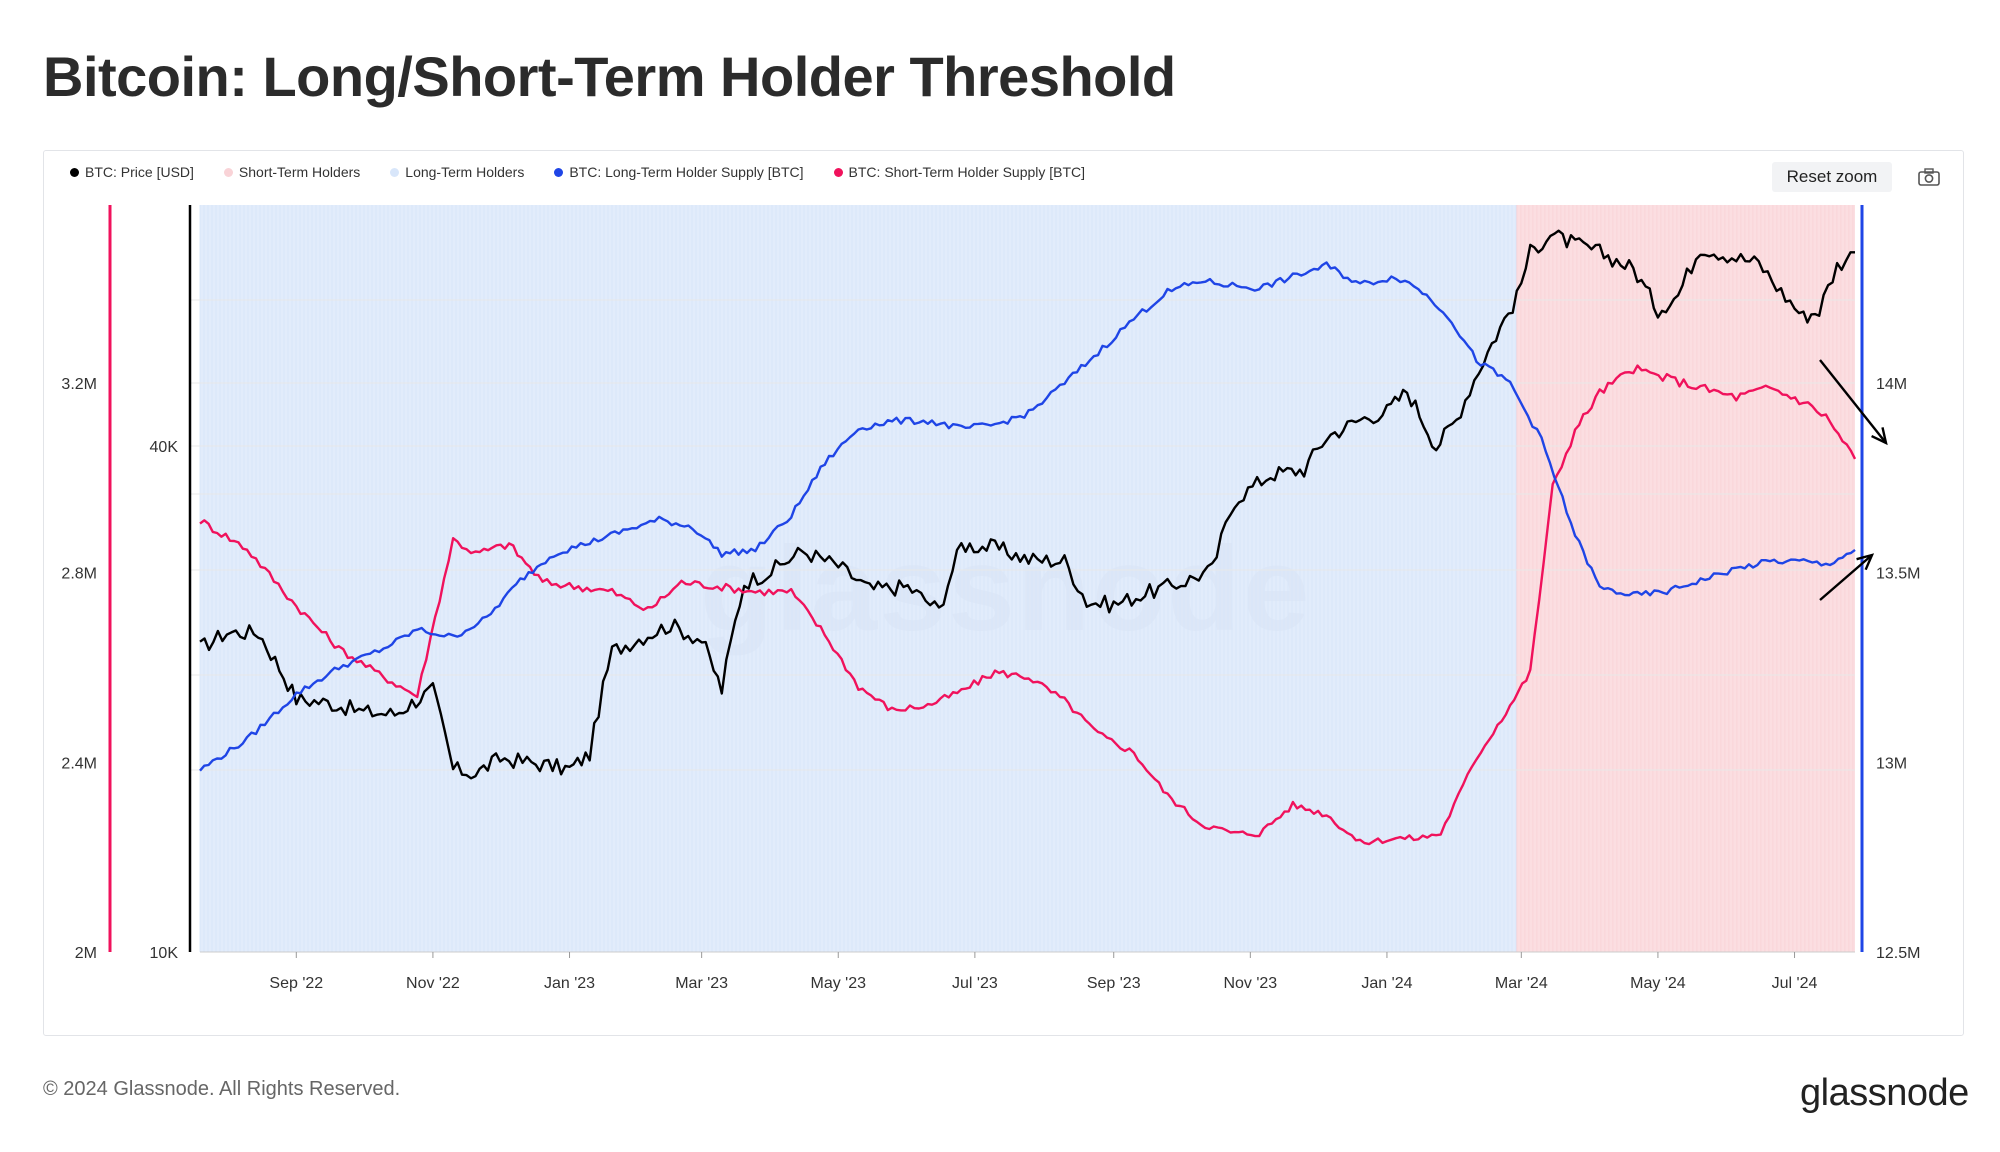  I want to click on annotation-arrow-down-shaft, so click(1853, 401).